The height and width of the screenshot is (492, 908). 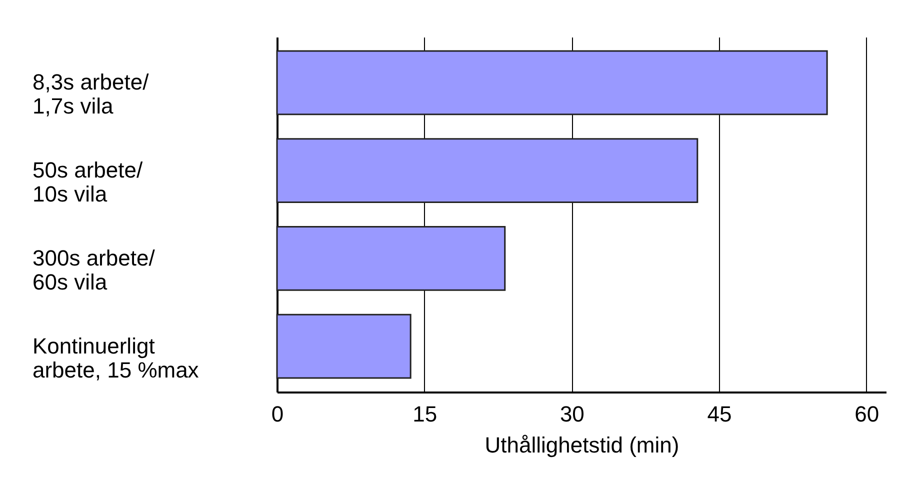 I want to click on y-tick-label: 8,3s arbete/ 1,7s vila, so click(x=91, y=94).